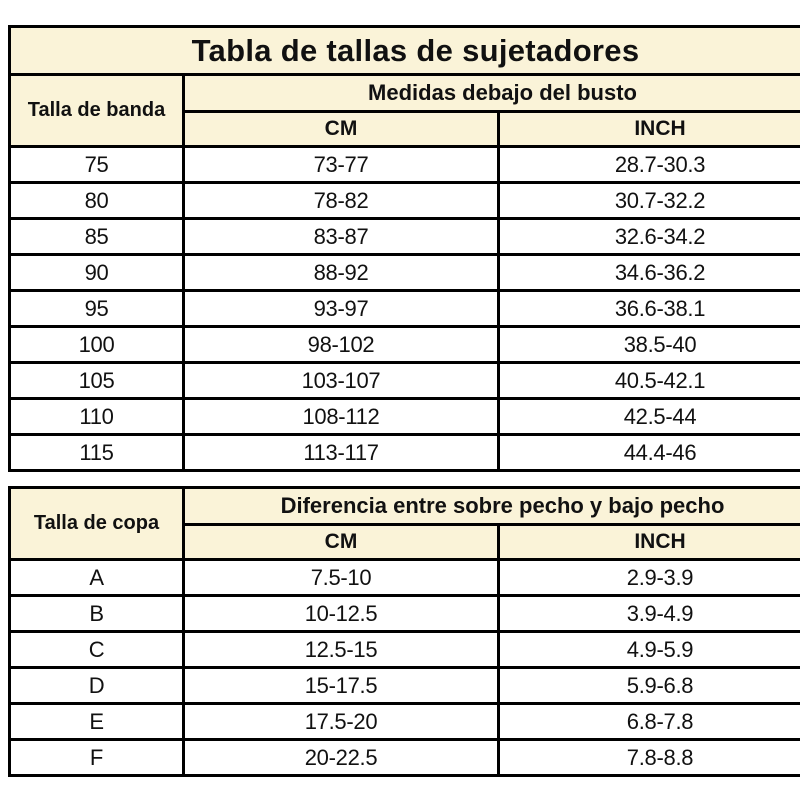  Describe the element at coordinates (341, 613) in the screenshot. I see `value-cell: 10-12.5` at that location.